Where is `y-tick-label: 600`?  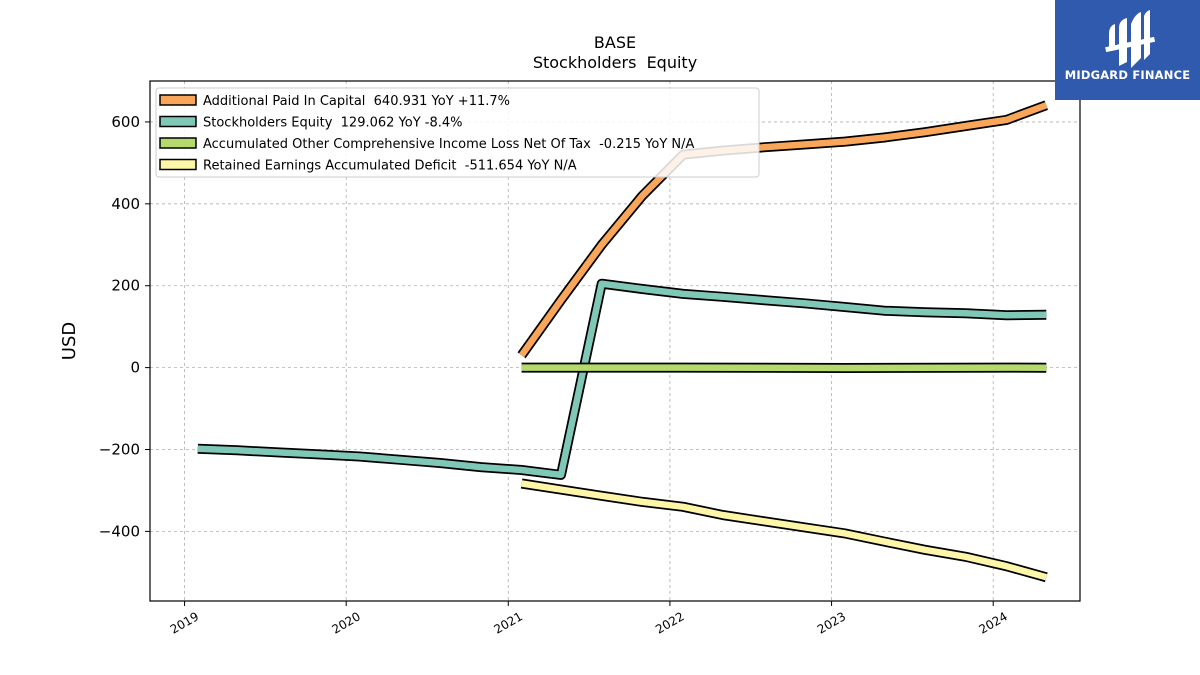
y-tick-label: 600 is located at coordinates (125, 122).